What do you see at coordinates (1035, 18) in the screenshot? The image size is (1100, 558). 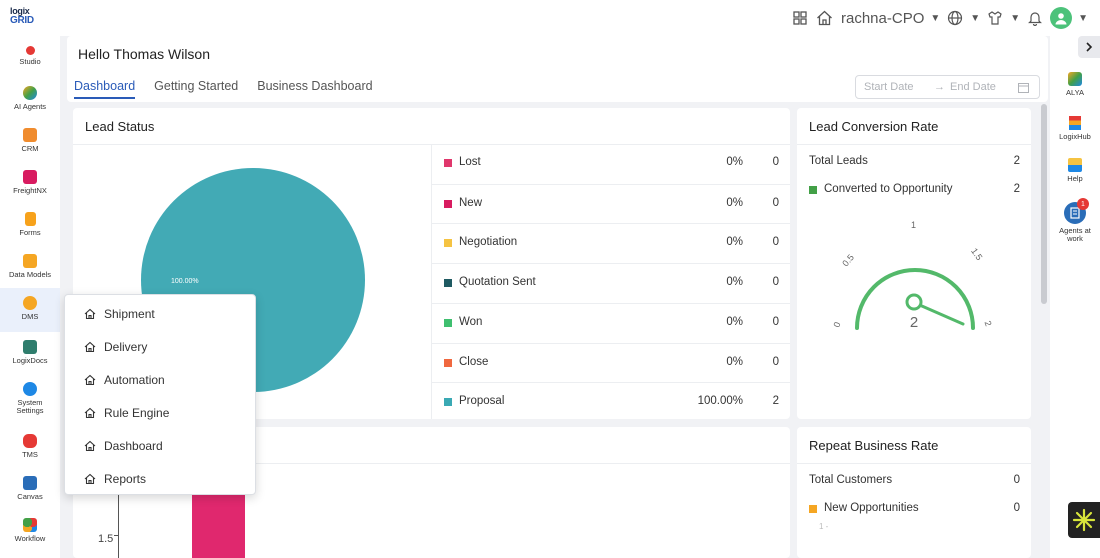 I see `bell-icon` at bounding box center [1035, 18].